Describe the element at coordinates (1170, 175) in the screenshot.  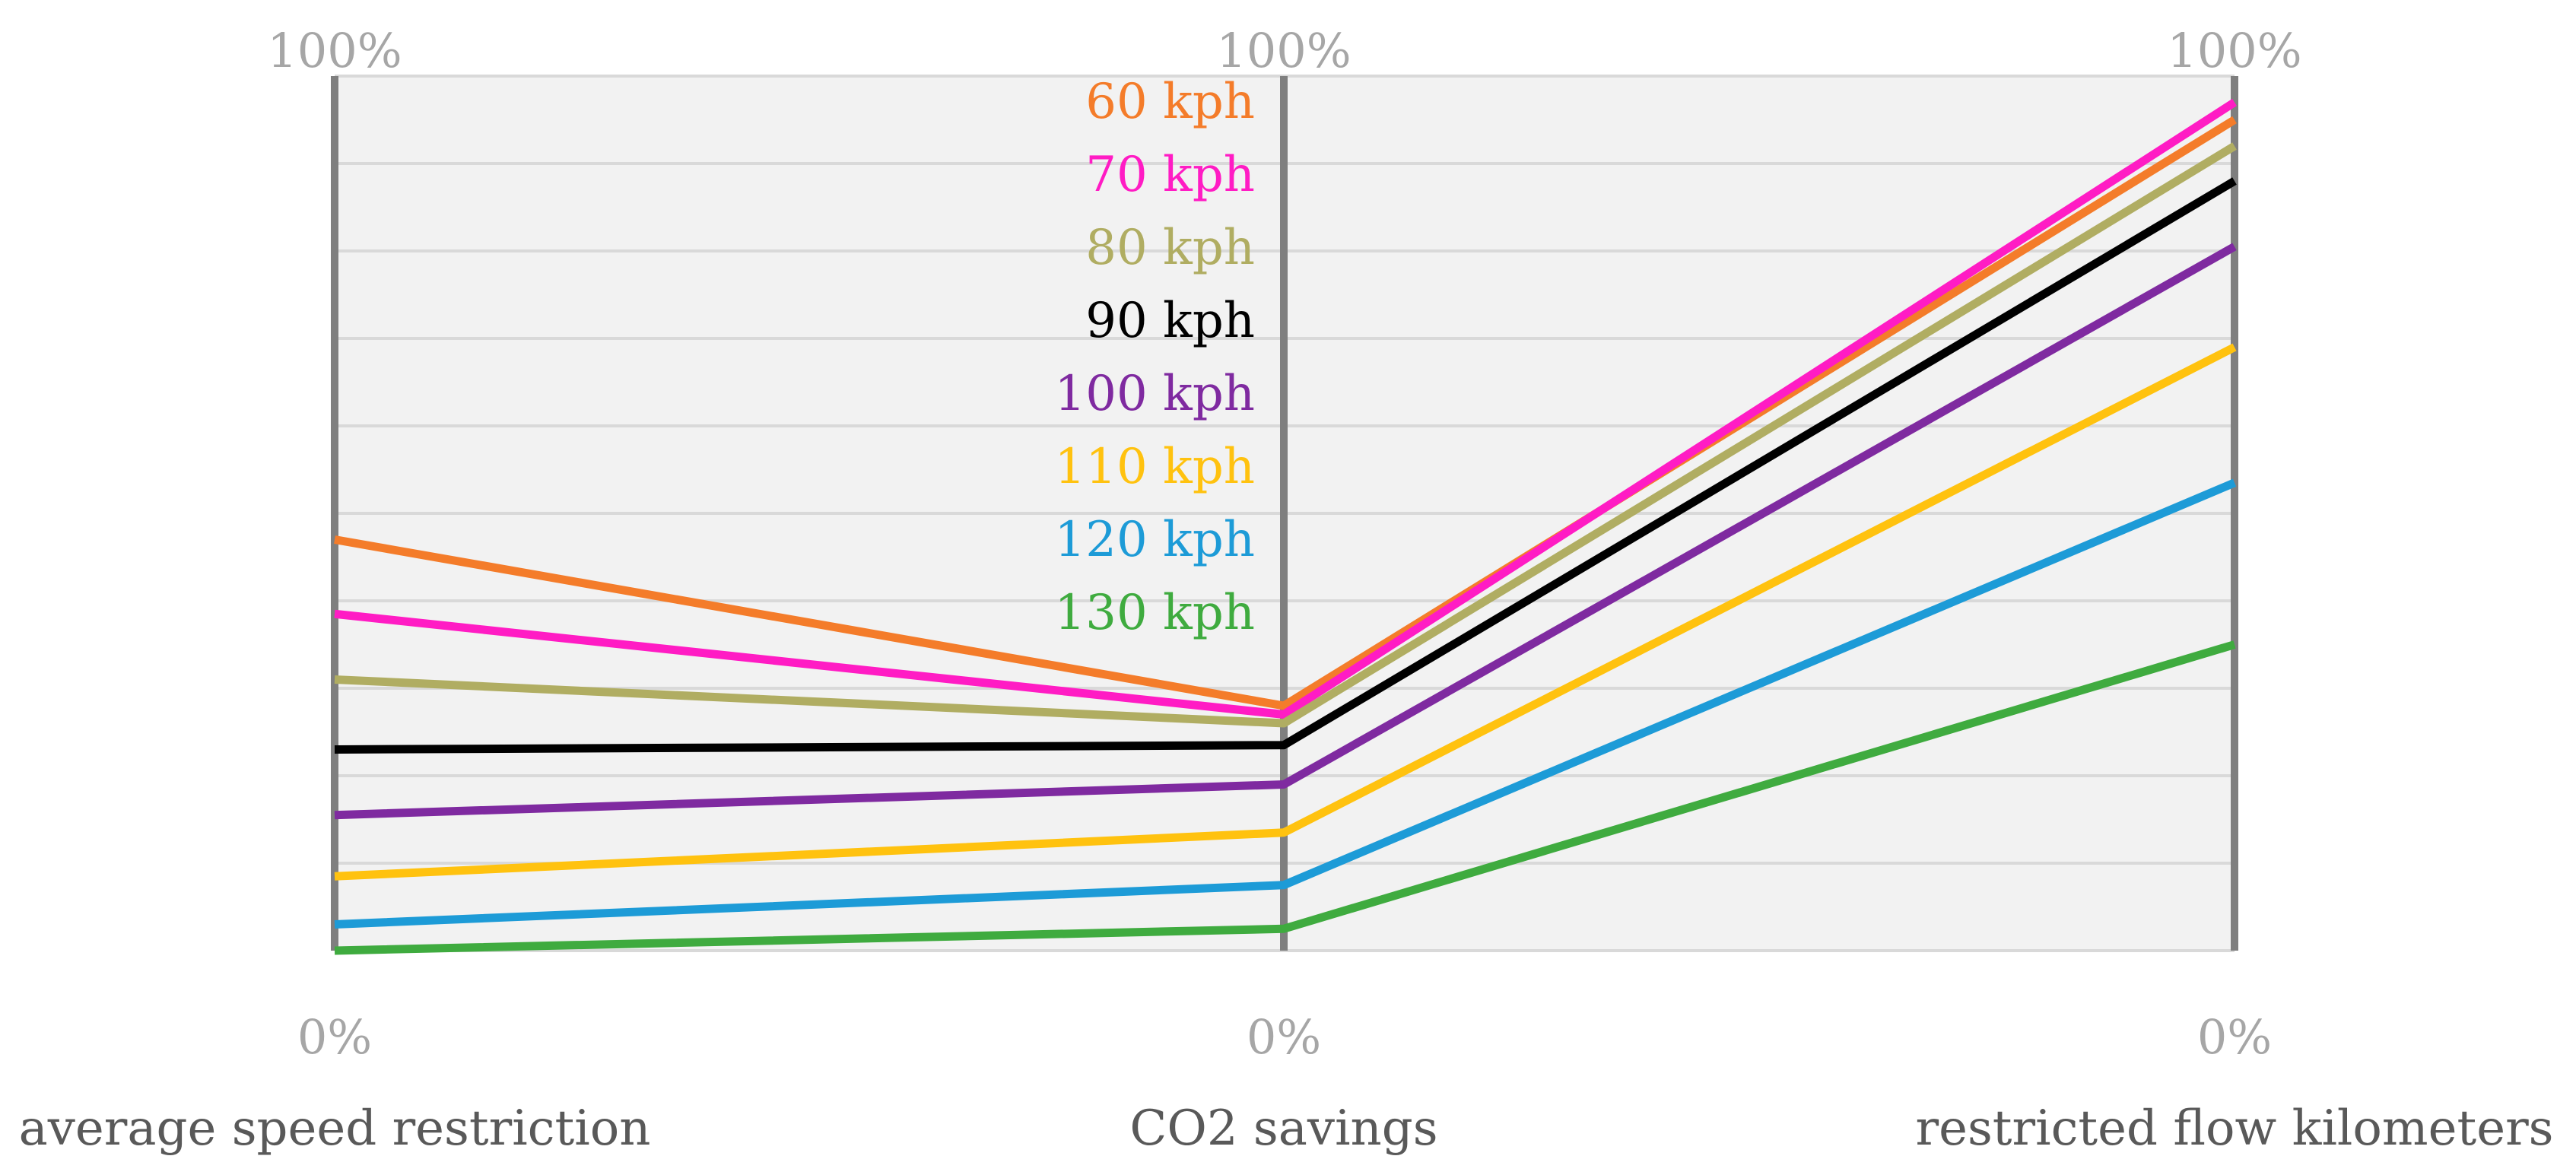
I see `legend-entry: 70 kph` at that location.